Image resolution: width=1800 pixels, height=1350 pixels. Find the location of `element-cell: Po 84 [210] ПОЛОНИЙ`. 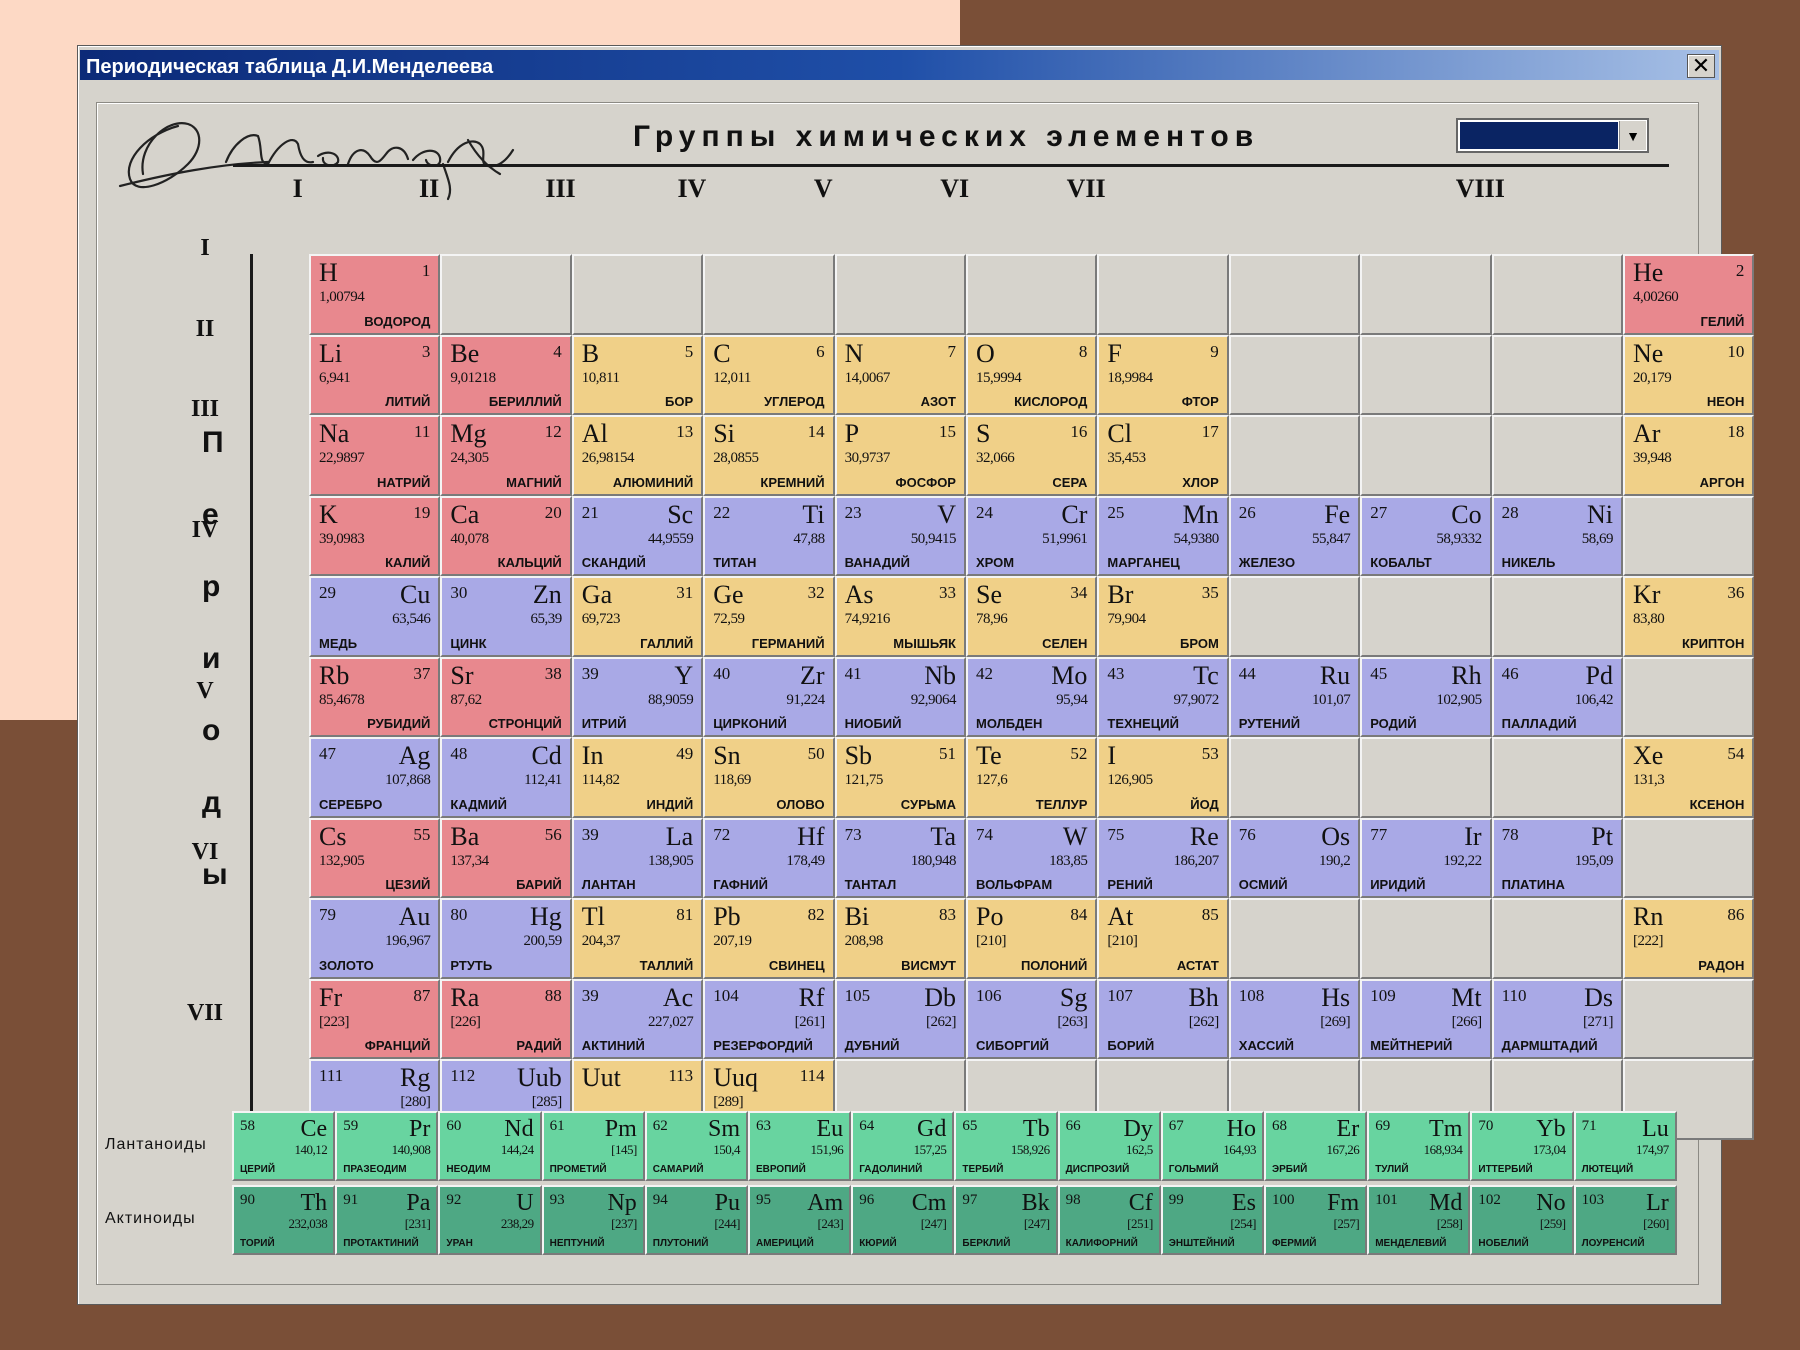

element-cell: Po 84 [210] ПОЛОНИЙ is located at coordinates (1032, 938).